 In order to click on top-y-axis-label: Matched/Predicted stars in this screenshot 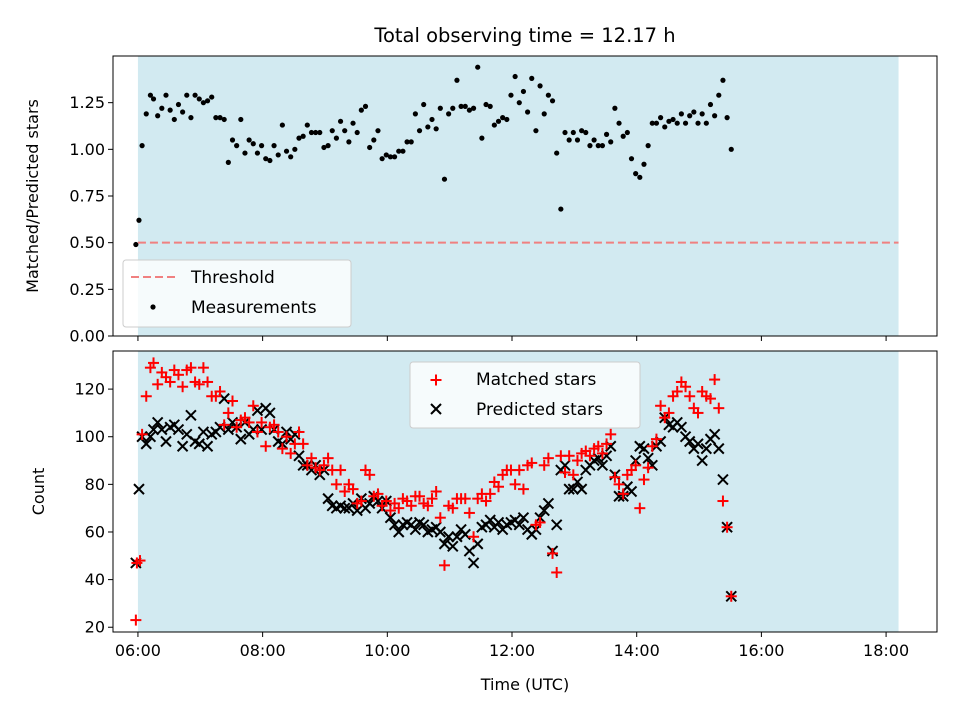, I will do `click(32, 196)`.